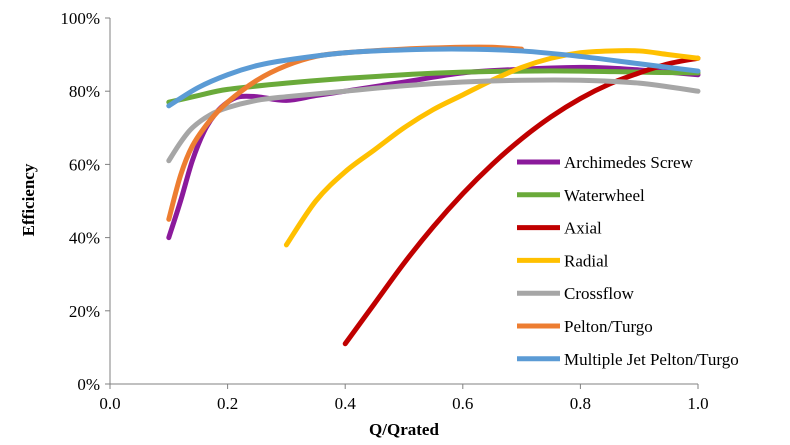  What do you see at coordinates (84, 238) in the screenshot?
I see `y-tick-label: 40%` at bounding box center [84, 238].